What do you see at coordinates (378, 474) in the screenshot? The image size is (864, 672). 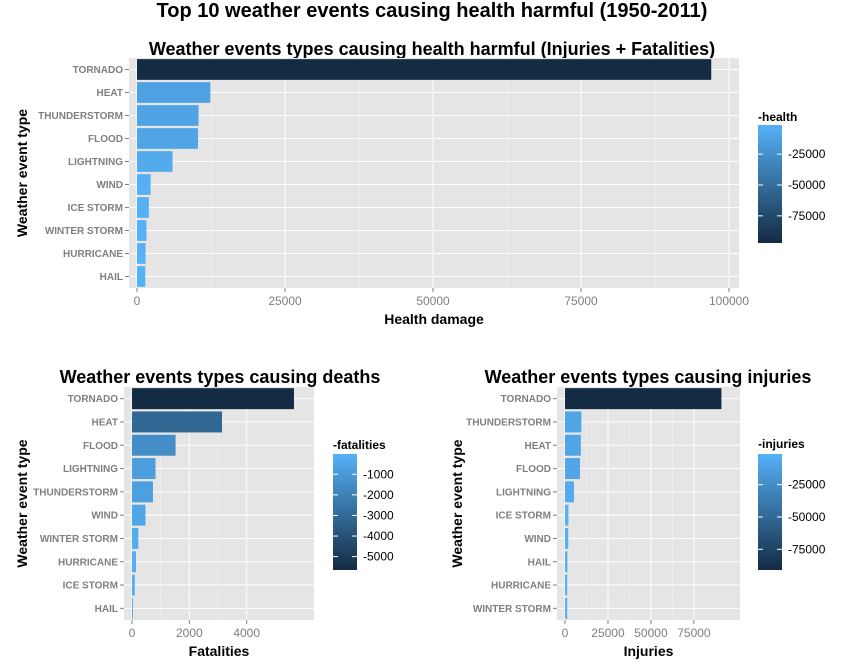 I see `legend-label: -1000` at bounding box center [378, 474].